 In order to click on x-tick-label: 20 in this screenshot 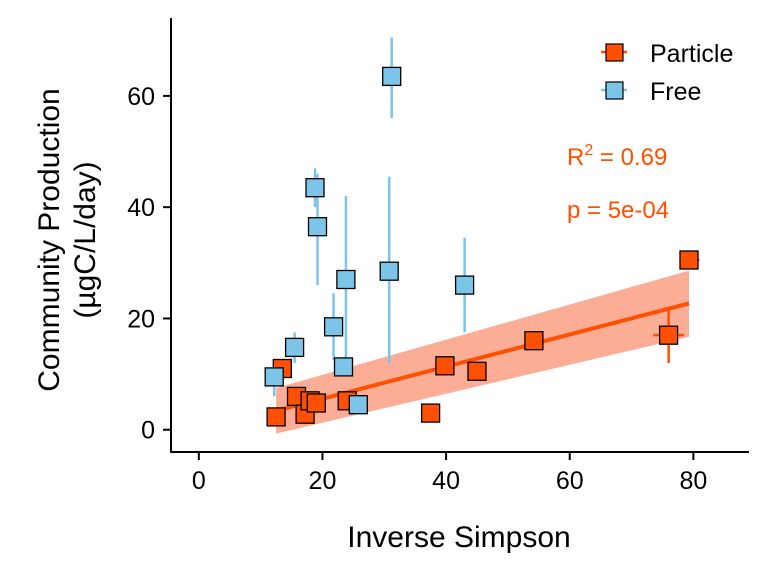, I will do `click(323, 481)`.